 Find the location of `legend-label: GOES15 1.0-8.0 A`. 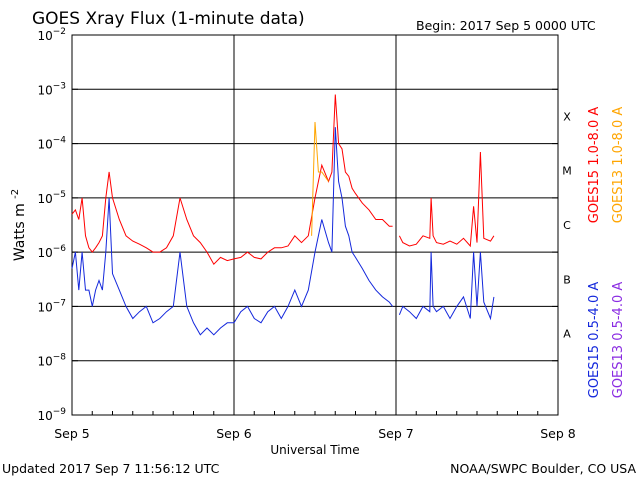

legend-label: GOES15 1.0-8.0 A is located at coordinates (594, 165).